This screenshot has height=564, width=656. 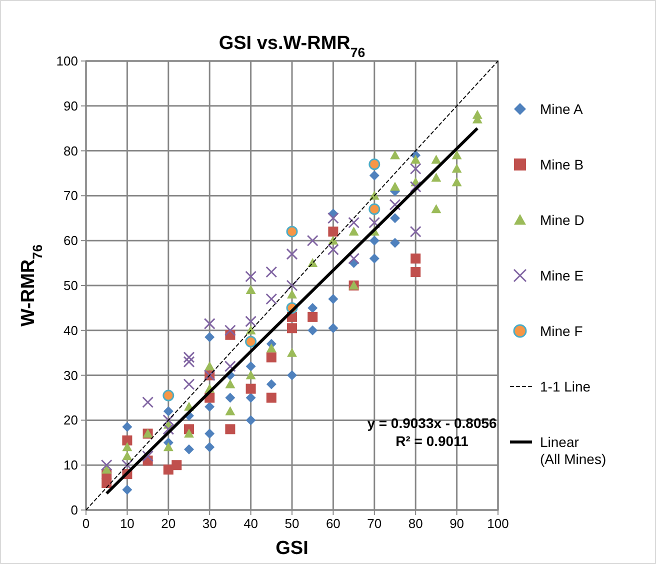 I want to click on y-tick-label: 0, so click(x=74, y=510).